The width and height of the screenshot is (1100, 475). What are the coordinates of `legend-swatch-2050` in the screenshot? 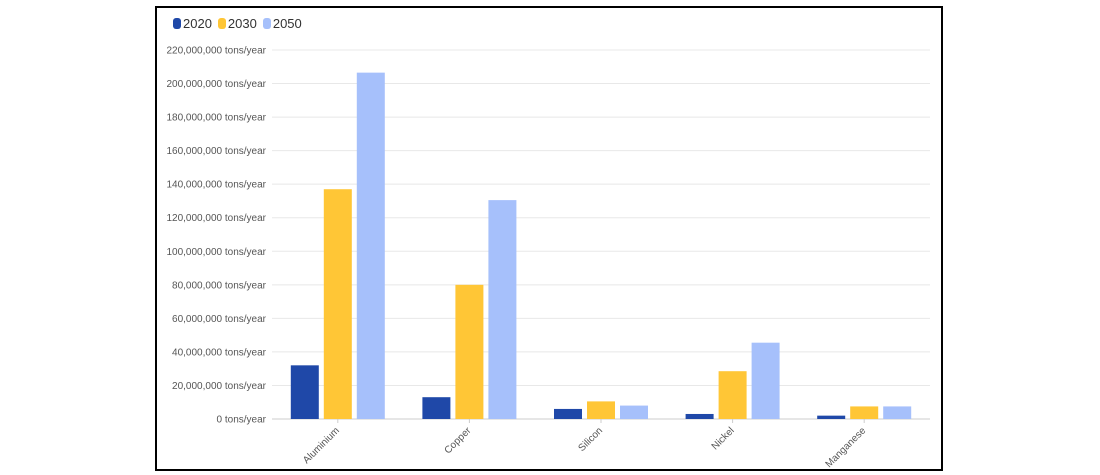 It's located at (266, 23).